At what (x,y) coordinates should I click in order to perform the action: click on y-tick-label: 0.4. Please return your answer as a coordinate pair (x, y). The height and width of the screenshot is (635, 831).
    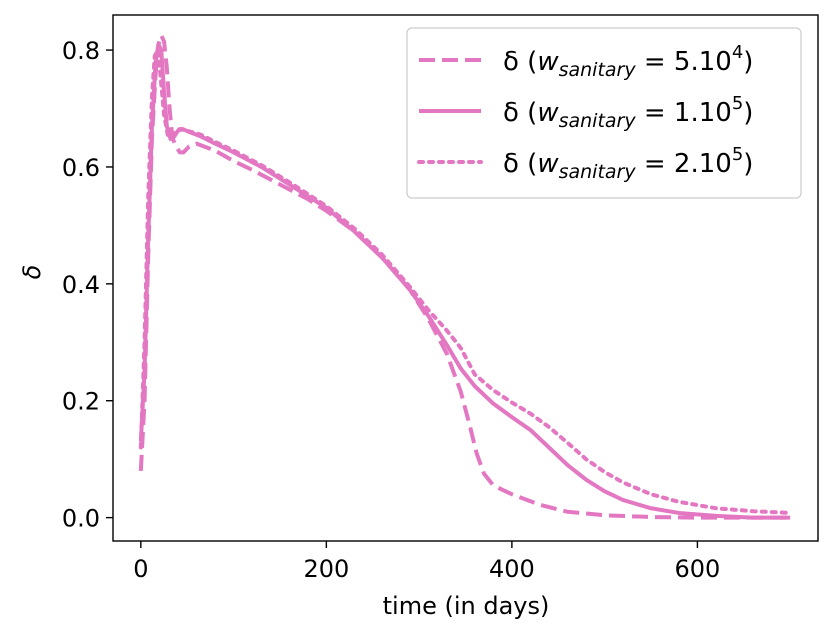
    Looking at the image, I should click on (81, 285).